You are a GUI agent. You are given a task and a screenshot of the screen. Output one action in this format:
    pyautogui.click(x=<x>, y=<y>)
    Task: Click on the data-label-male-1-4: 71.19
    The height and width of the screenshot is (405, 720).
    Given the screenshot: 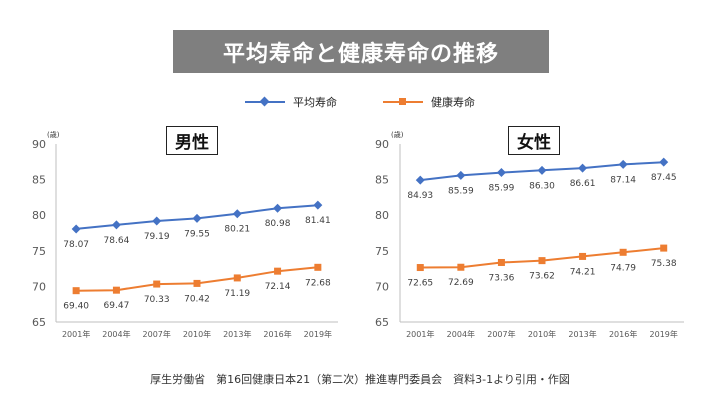 What is the action you would take?
    pyautogui.click(x=237, y=294)
    